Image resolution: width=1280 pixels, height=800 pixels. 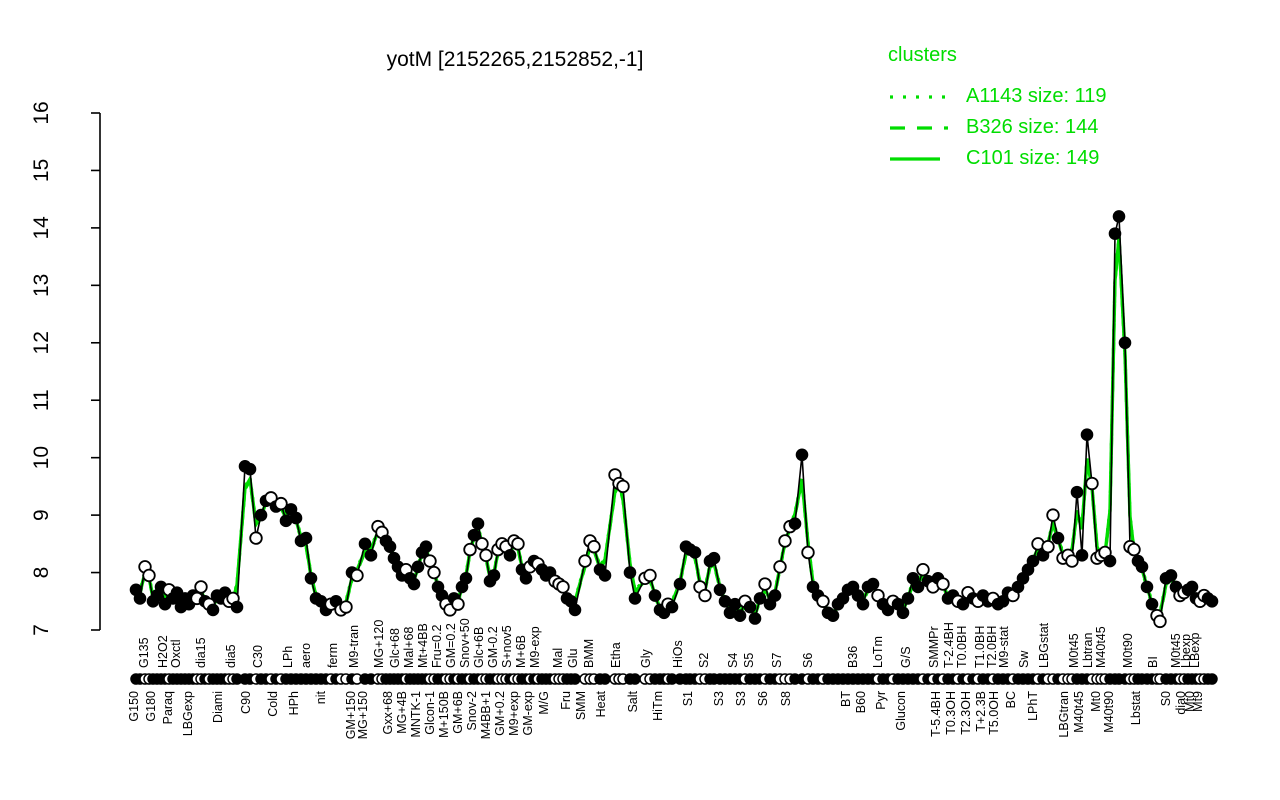 I want to click on y-tick-label: 9, so click(x=41, y=515).